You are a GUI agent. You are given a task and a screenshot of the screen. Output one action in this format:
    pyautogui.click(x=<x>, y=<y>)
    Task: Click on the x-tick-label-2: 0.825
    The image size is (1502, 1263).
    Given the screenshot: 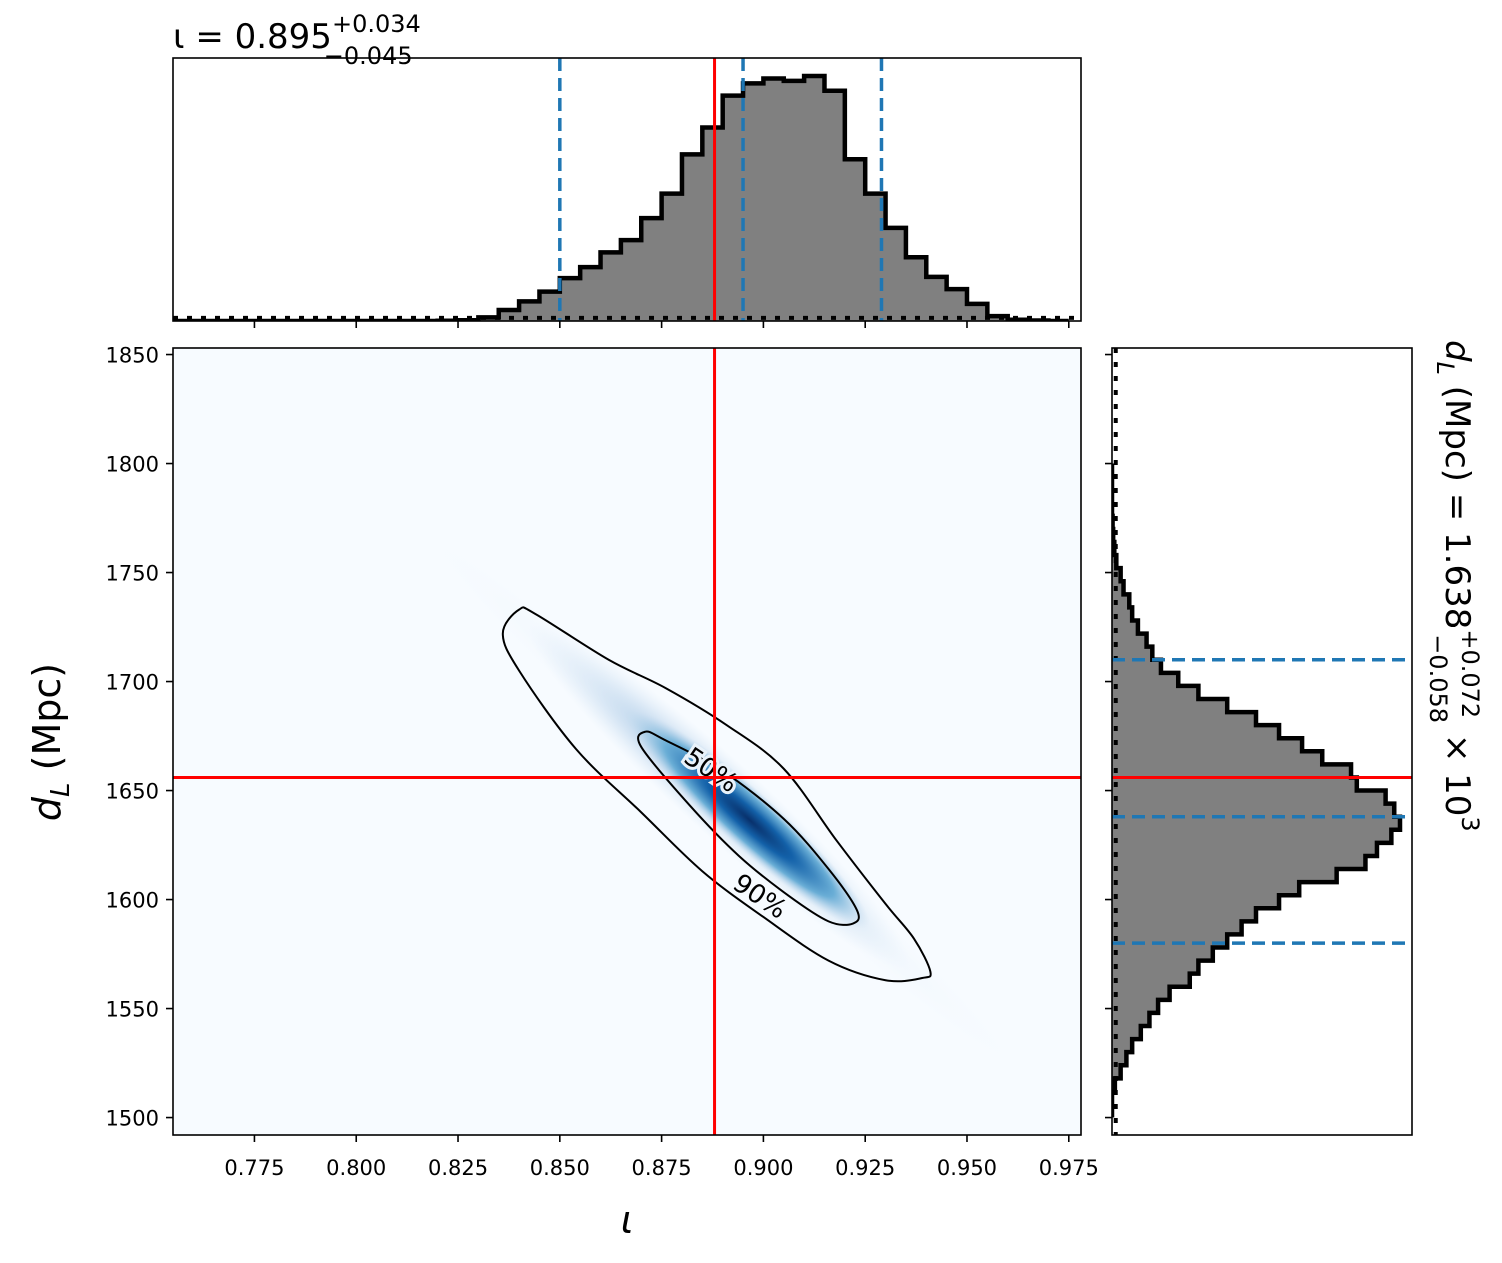 What is the action you would take?
    pyautogui.click(x=458, y=1168)
    